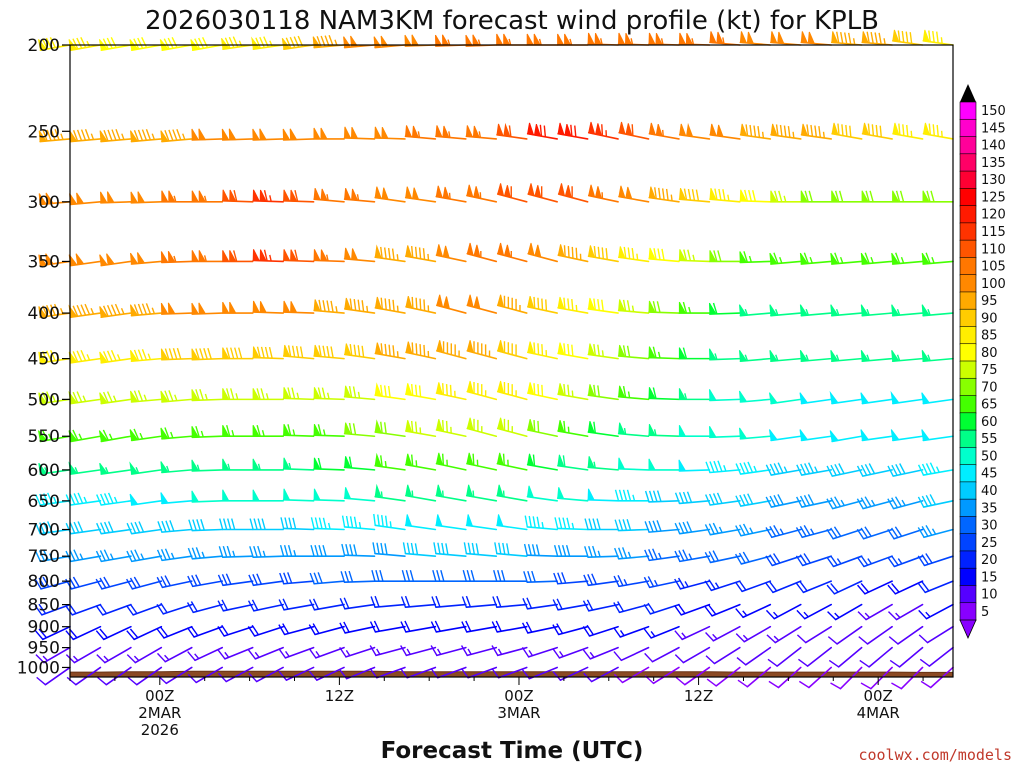 Image resolution: width=1024 pixels, height=768 pixels. I want to click on colorbar-label: 20, so click(989, 560).